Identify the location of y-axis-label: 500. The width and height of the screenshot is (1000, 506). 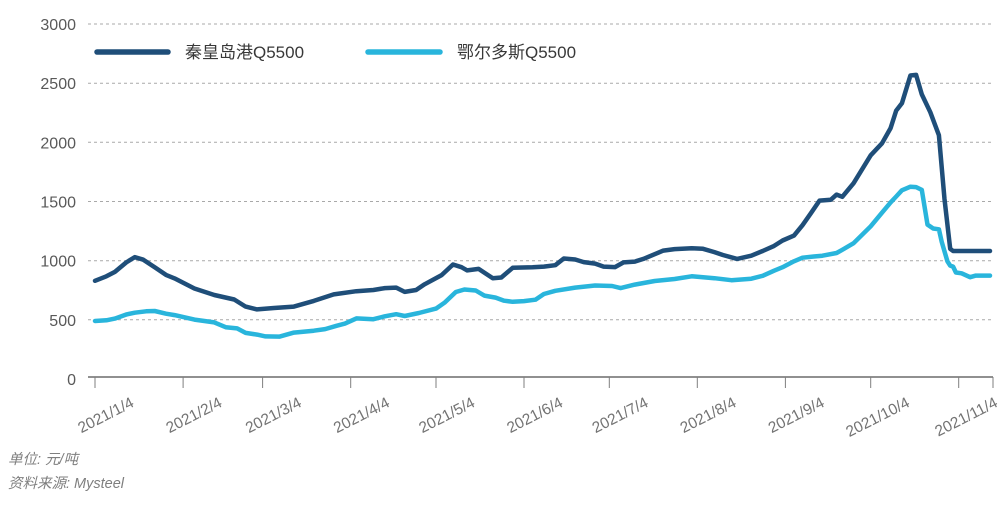
(62, 321).